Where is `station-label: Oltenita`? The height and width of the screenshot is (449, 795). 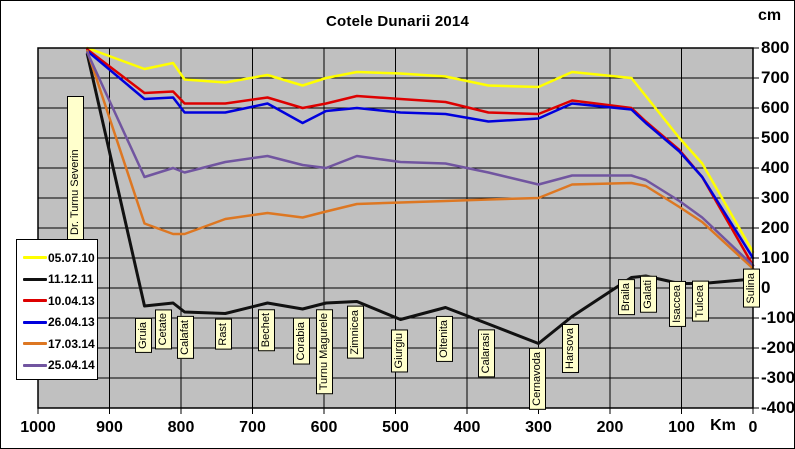 station-label: Oltenita is located at coordinates (444, 339).